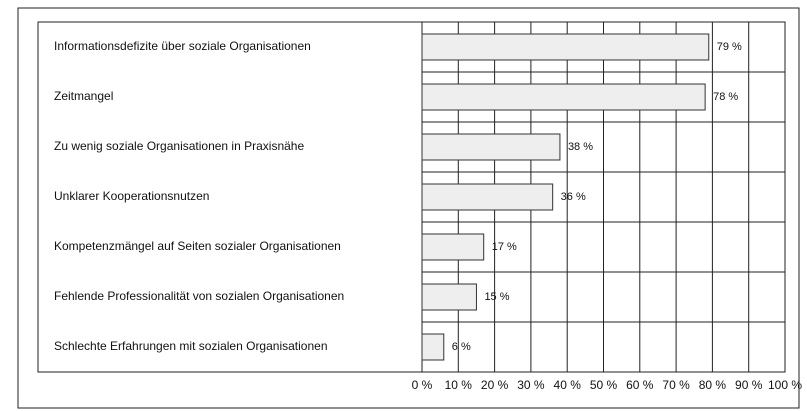  What do you see at coordinates (131, 196) in the screenshot?
I see `category-label: Unklarer Kooperationsnutzen` at bounding box center [131, 196].